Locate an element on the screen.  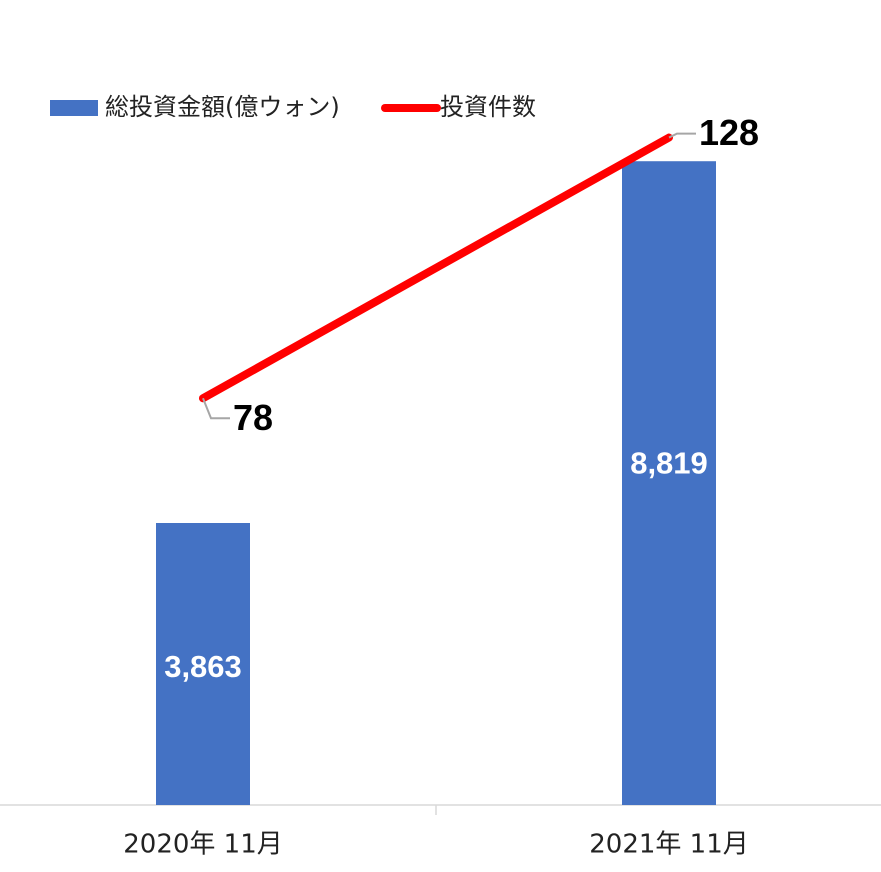
bar-value-label: 3,863 is located at coordinates (203, 666).